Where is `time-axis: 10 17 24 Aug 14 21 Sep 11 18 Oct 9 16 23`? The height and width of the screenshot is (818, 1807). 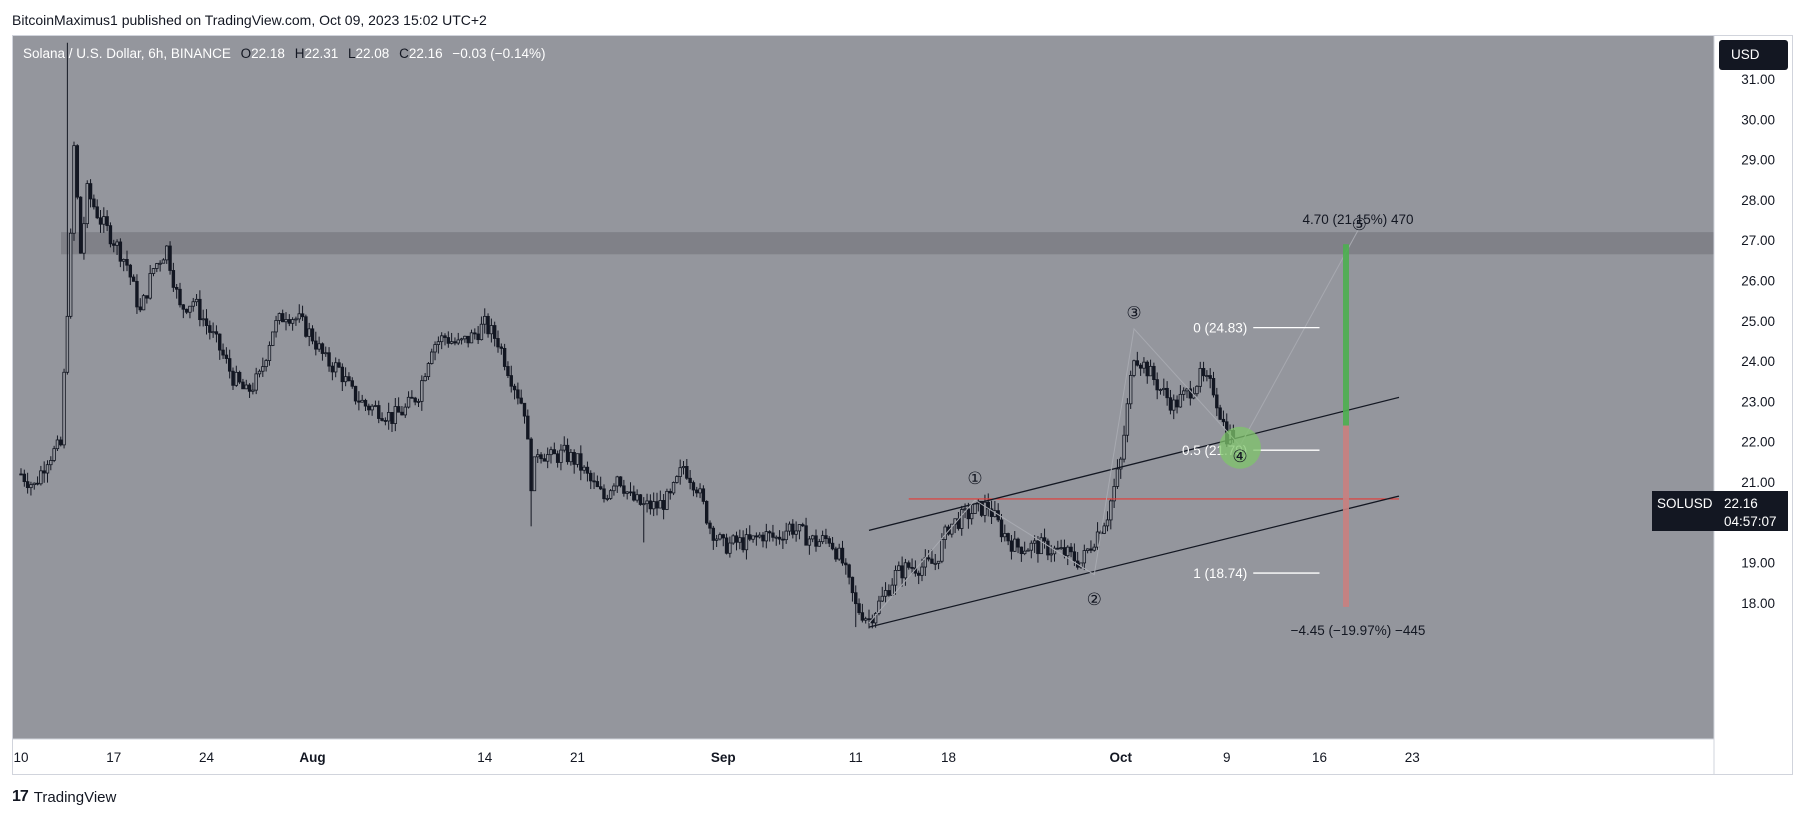 time-axis: 10 17 24 Aug 14 21 Sep 11 18 Oct 9 16 23 is located at coordinates (716, 757).